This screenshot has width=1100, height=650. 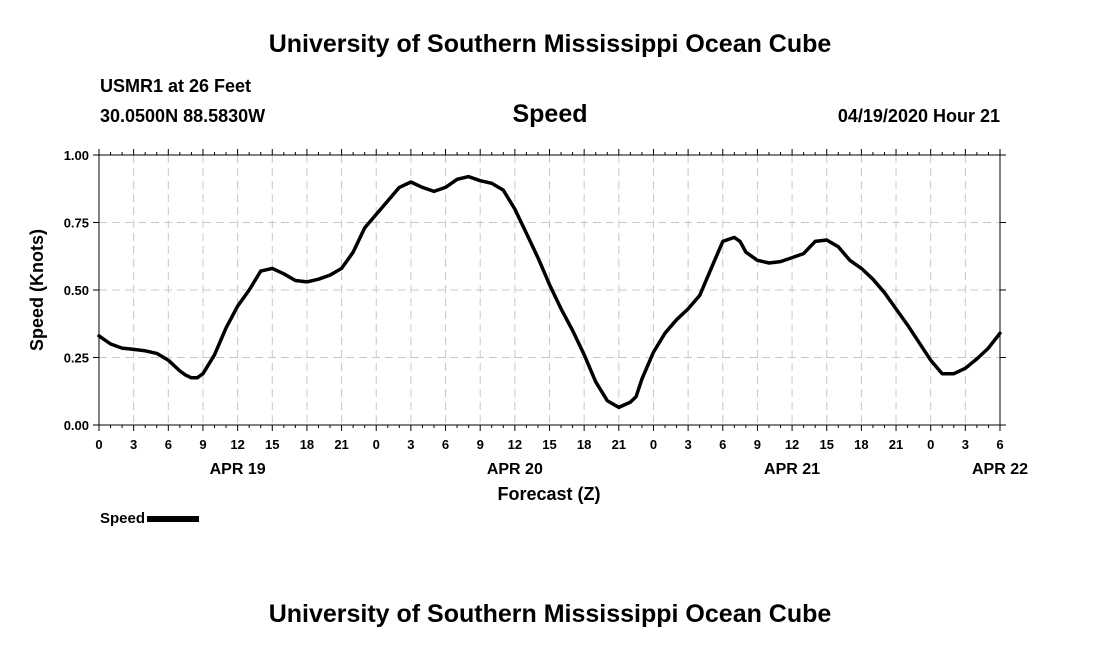 I want to click on chart-title: Speed, so click(x=550, y=114).